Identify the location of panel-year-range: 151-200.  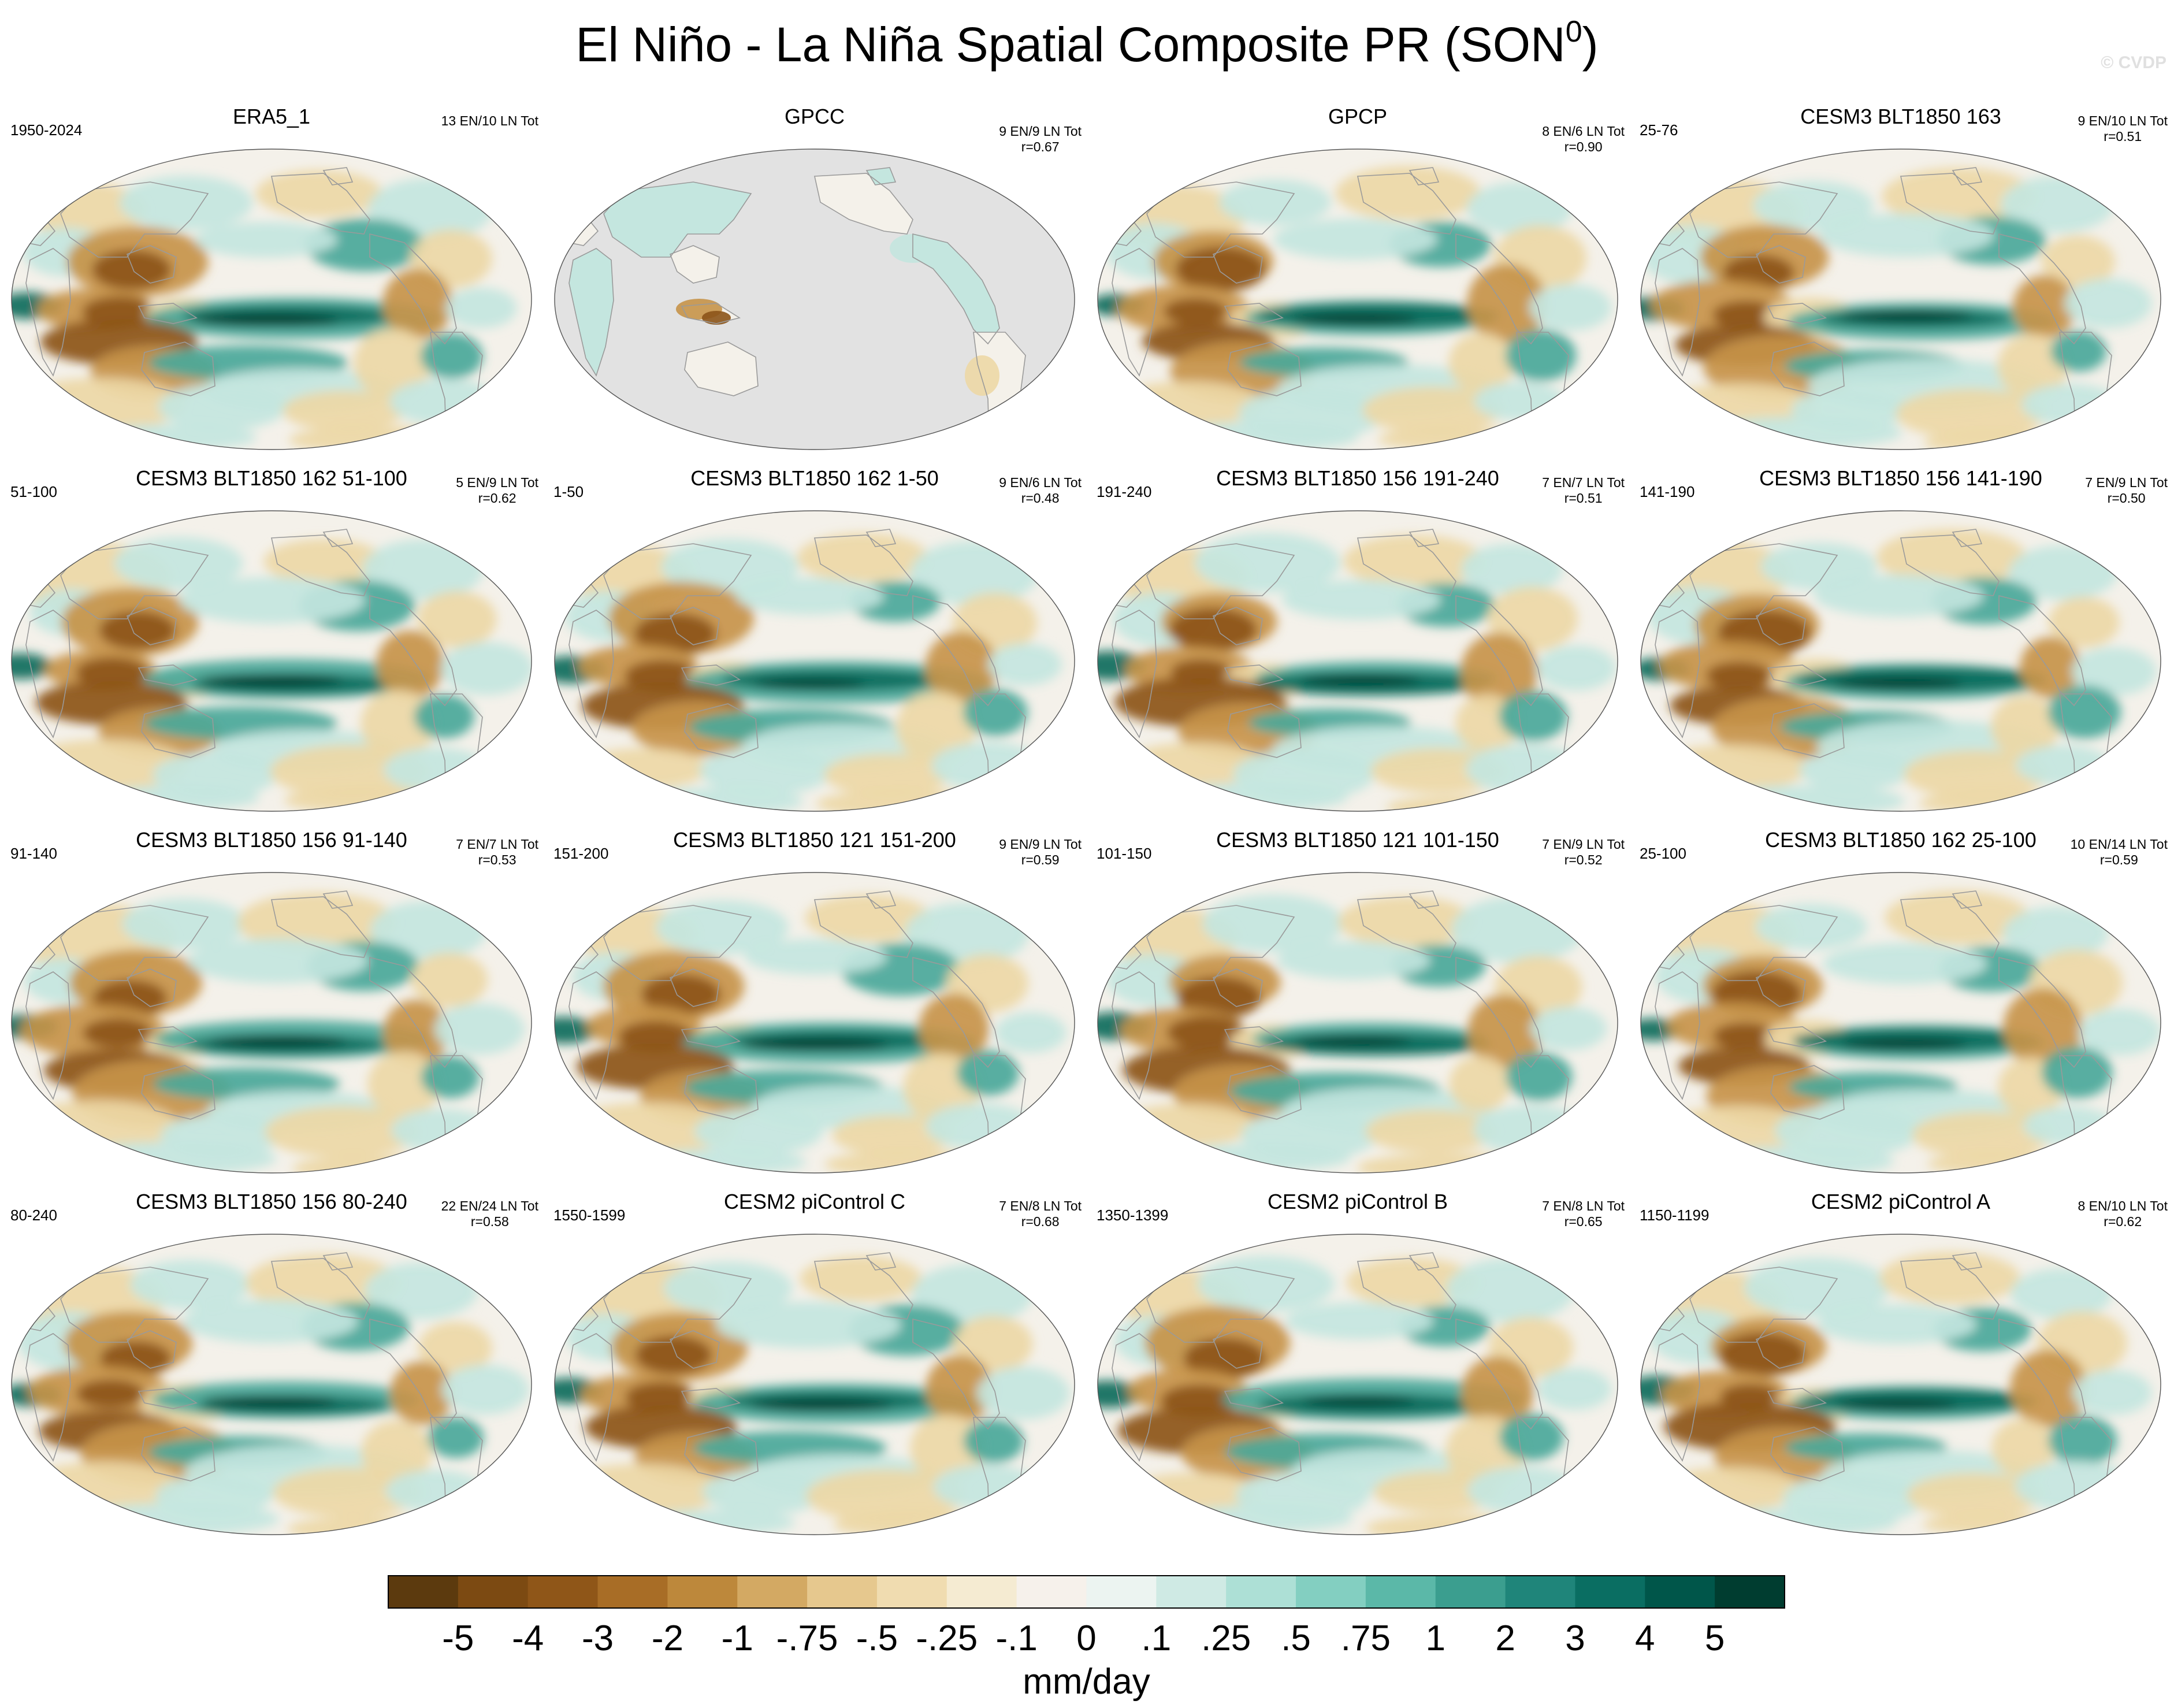
(581, 853).